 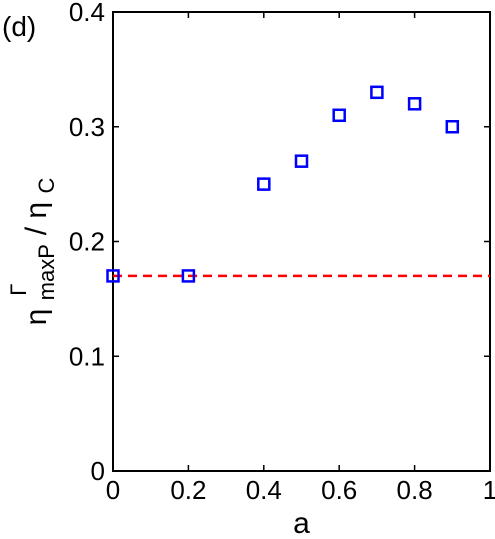 What do you see at coordinates (18, 290) in the screenshot?
I see `y-label-main-sup: Γ` at bounding box center [18, 290].